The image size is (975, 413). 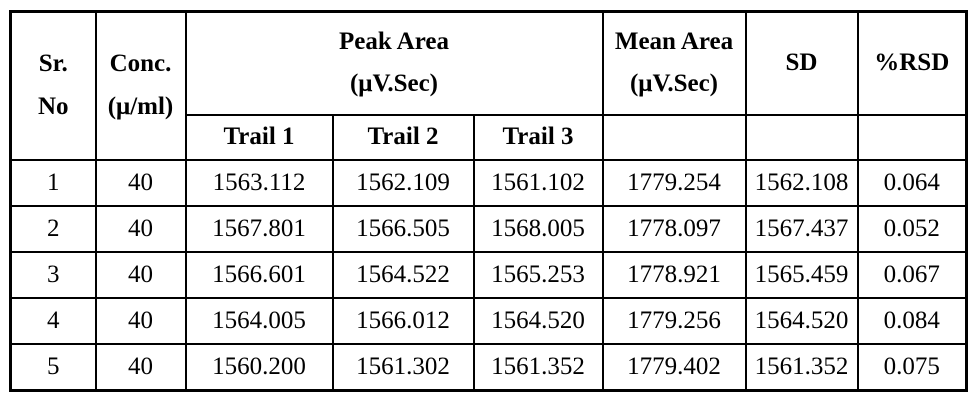 What do you see at coordinates (538, 366) in the screenshot?
I see `trail-3-cell: 1561.352` at bounding box center [538, 366].